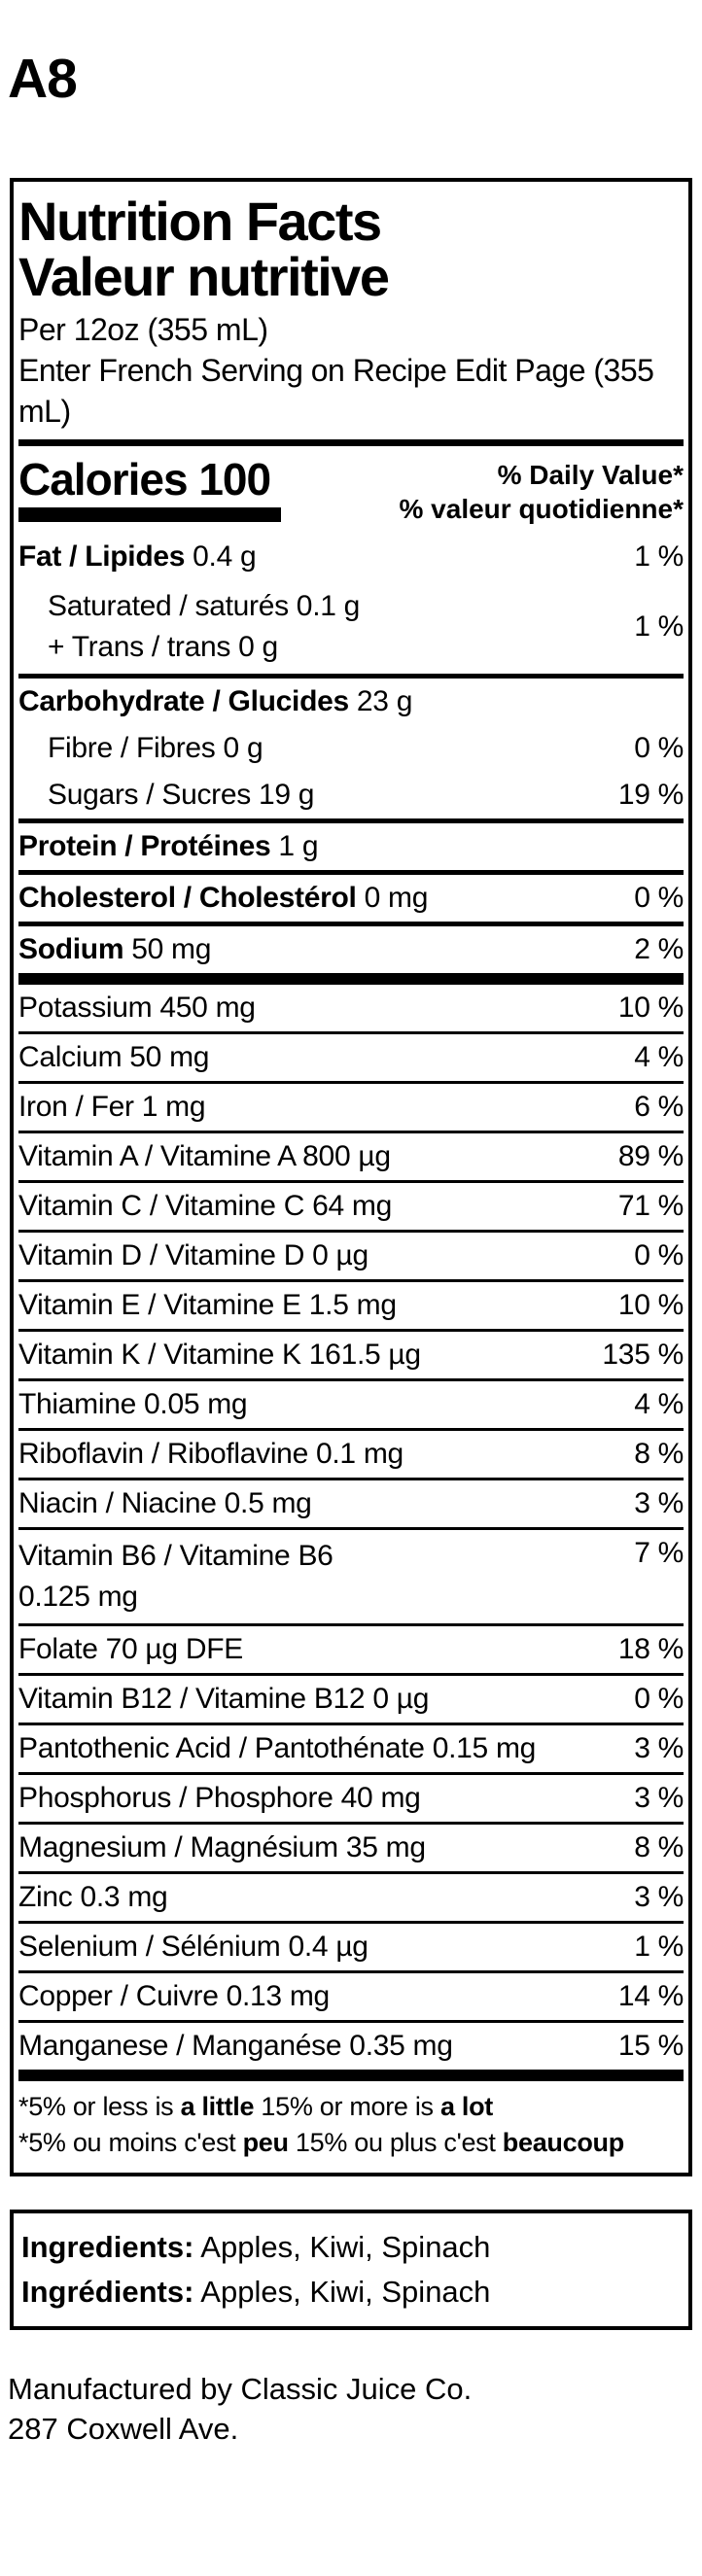 This screenshot has height=2576, width=702. I want to click on nutrient-row: Calcium 50 mg 4 %, so click(351, 1057).